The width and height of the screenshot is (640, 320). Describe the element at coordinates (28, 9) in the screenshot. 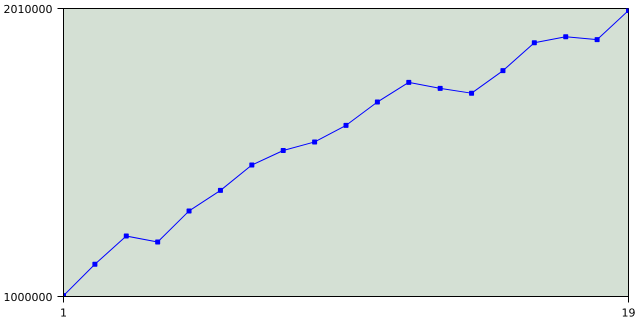

I see `y-tick-label: 2010000` at that location.